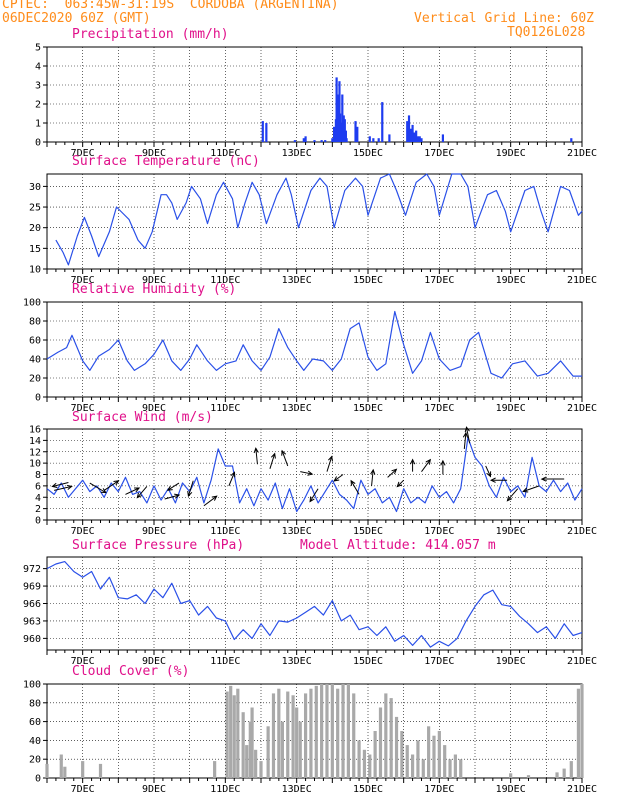 Image resolution: width=618 pixels, height=800 pixels. What do you see at coordinates (154, 408) in the screenshot?
I see `humidity-xtick-label: 9DEC` at bounding box center [154, 408].